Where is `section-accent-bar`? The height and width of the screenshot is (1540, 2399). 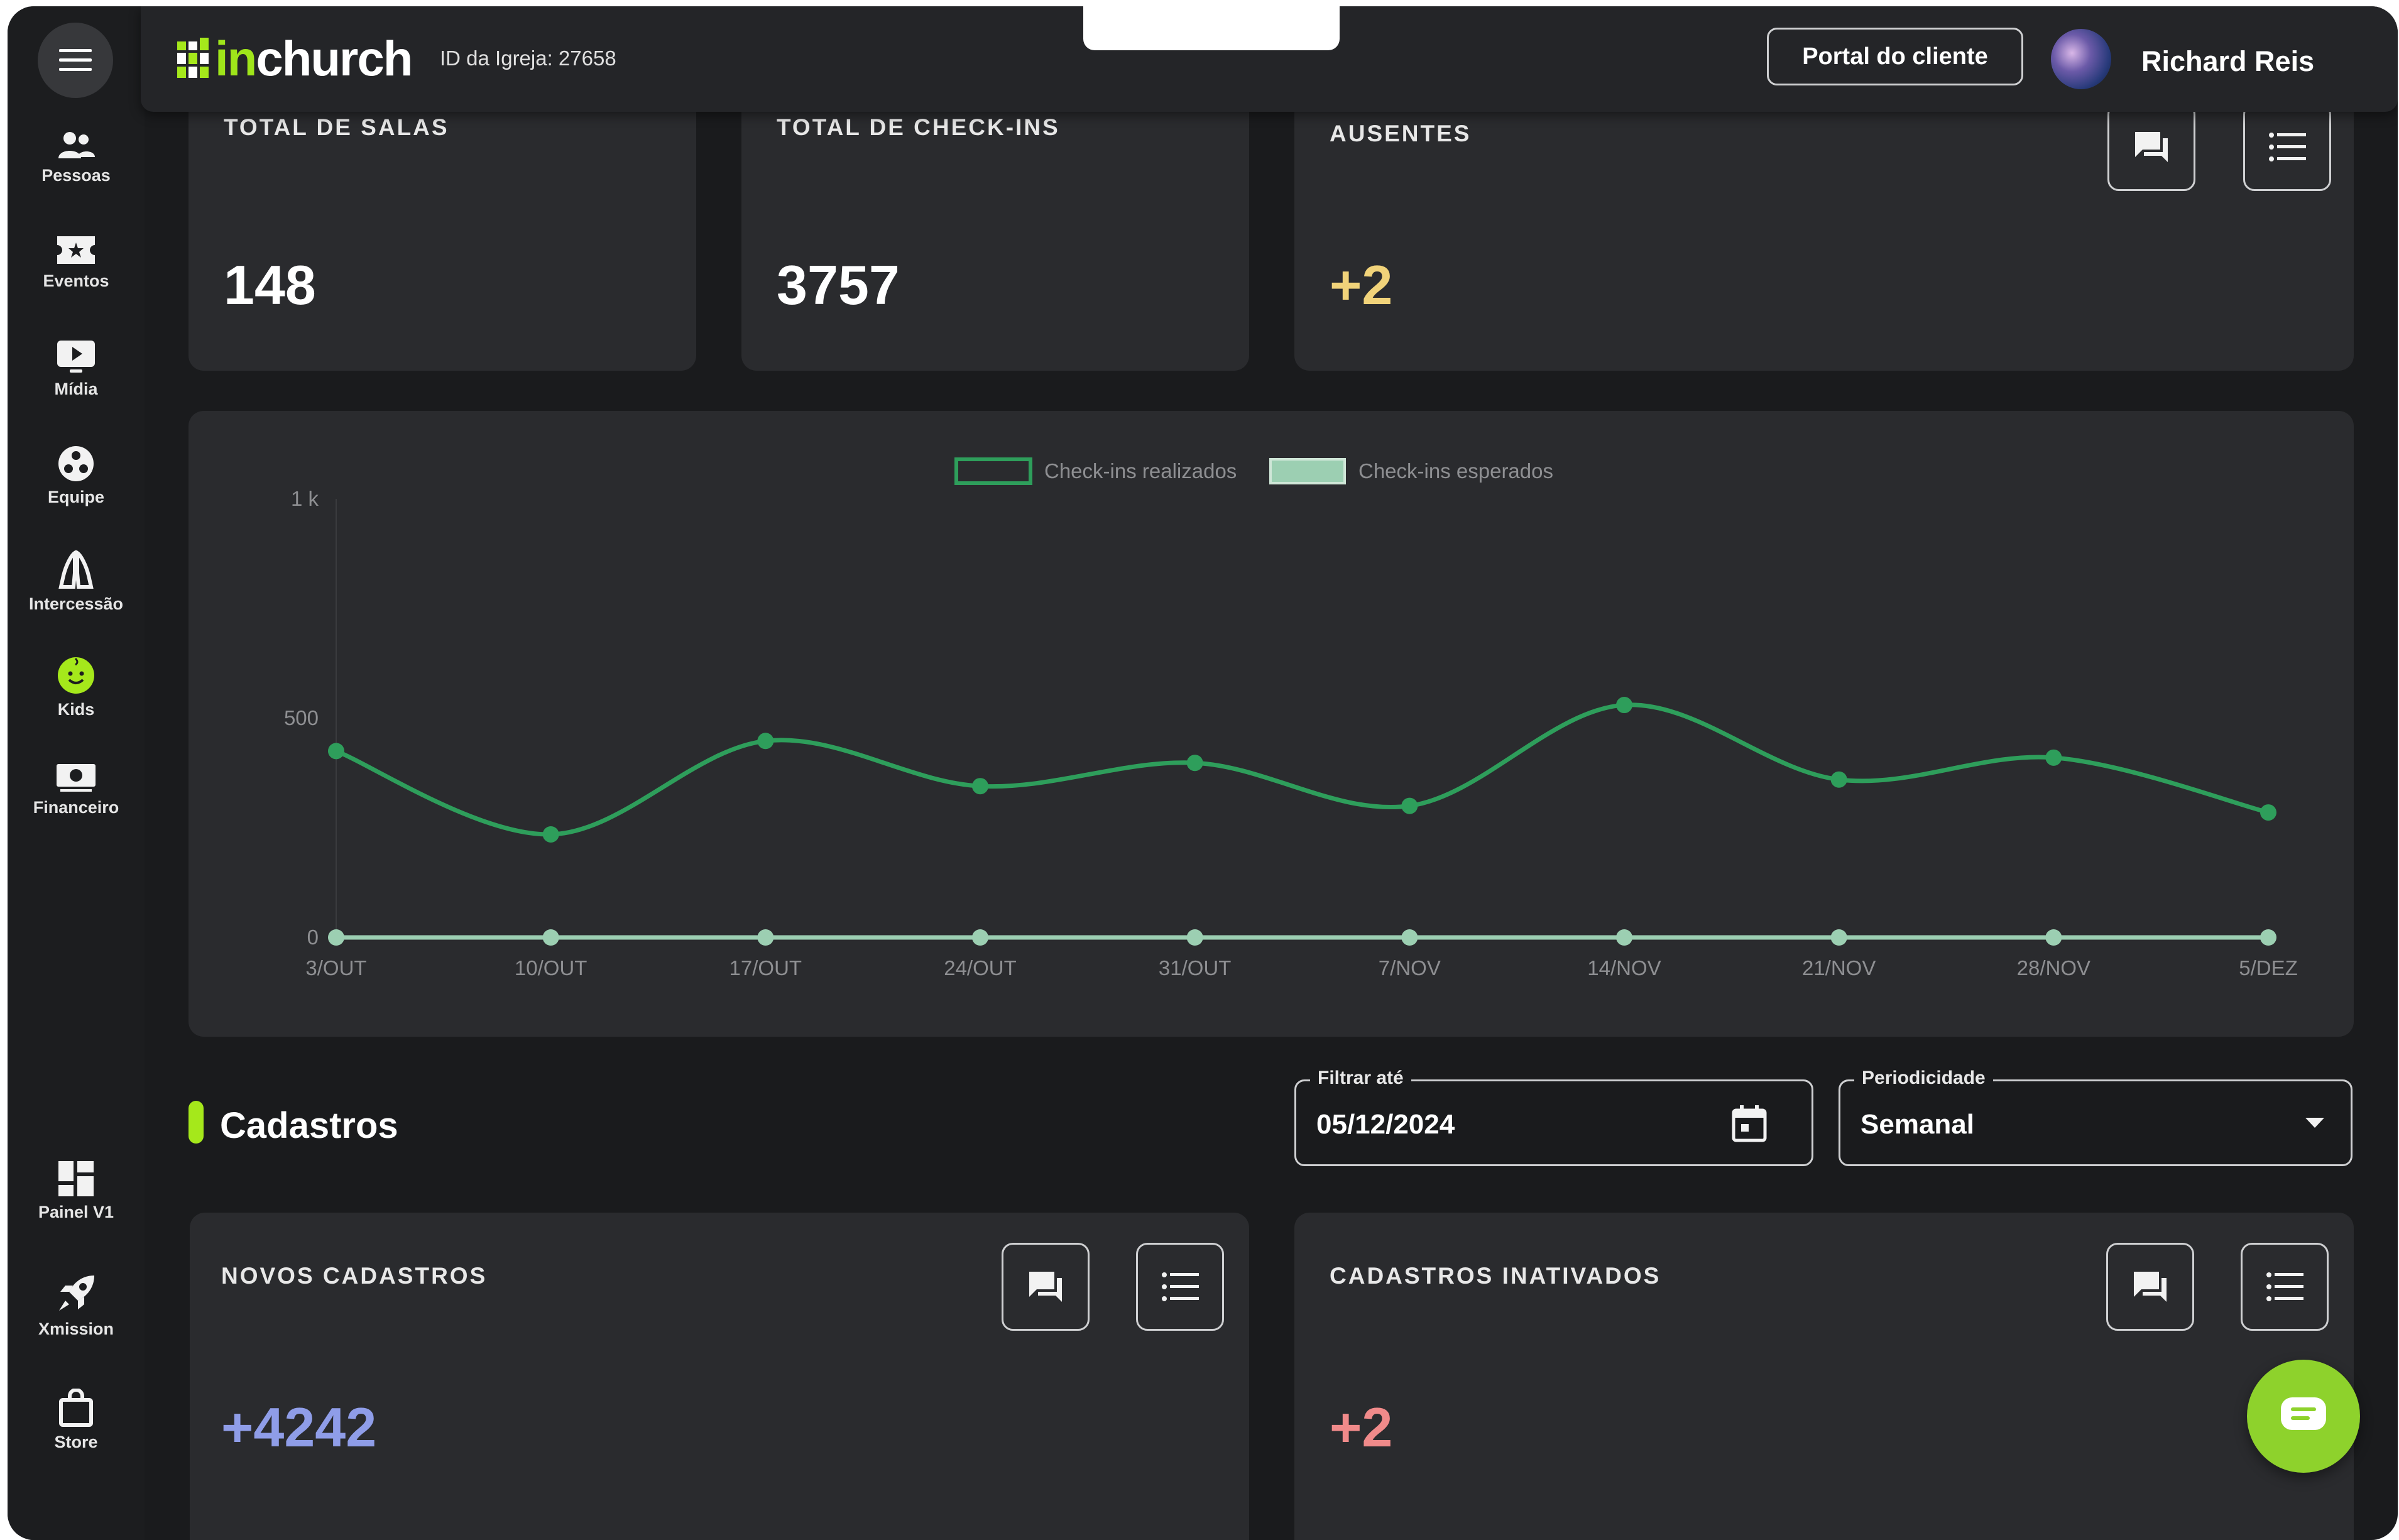 section-accent-bar is located at coordinates (196, 1122).